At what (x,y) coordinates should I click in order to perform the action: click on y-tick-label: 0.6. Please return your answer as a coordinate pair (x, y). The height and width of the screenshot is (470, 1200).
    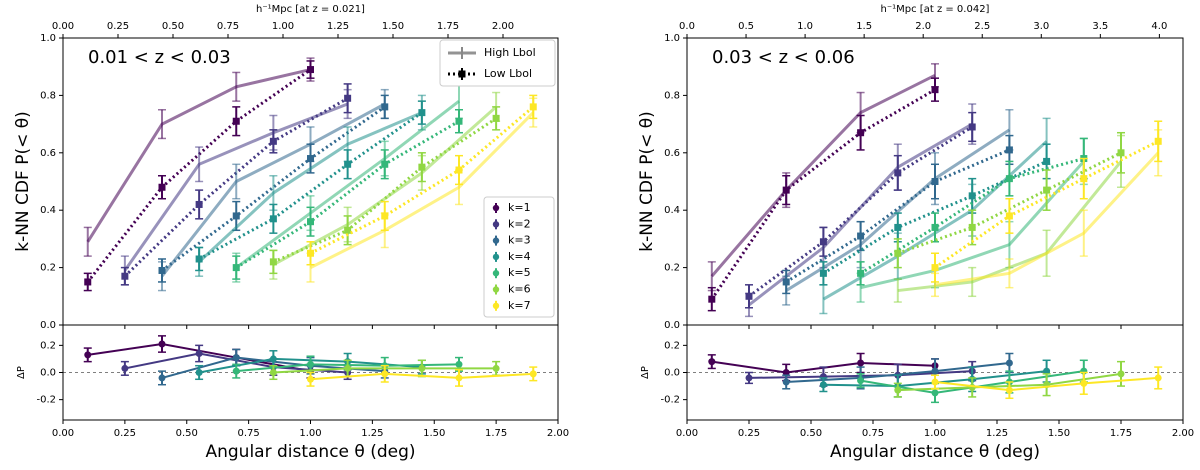
    Looking at the image, I should click on (672, 153).